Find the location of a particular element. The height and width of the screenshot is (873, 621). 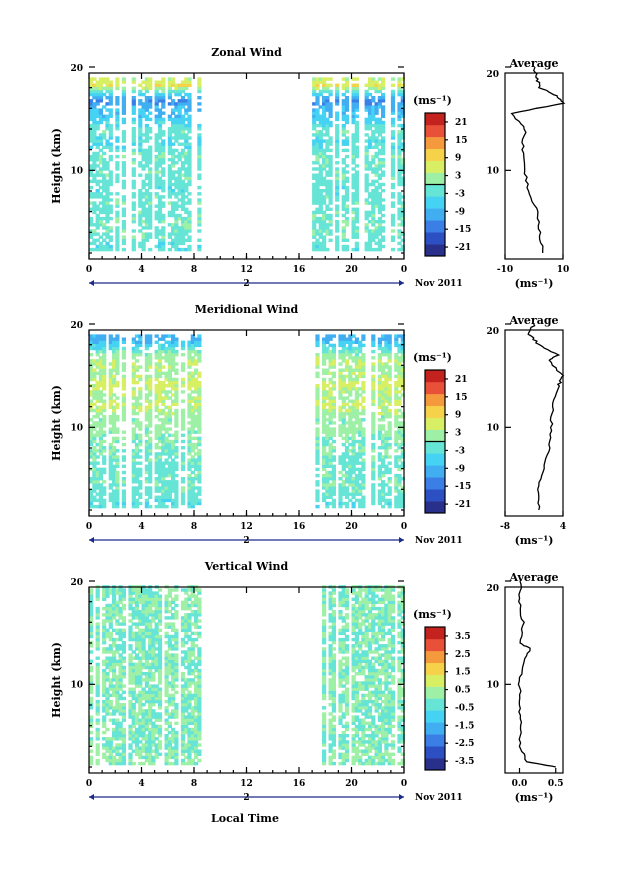

colorbar-segment is located at coordinates (435, 483).